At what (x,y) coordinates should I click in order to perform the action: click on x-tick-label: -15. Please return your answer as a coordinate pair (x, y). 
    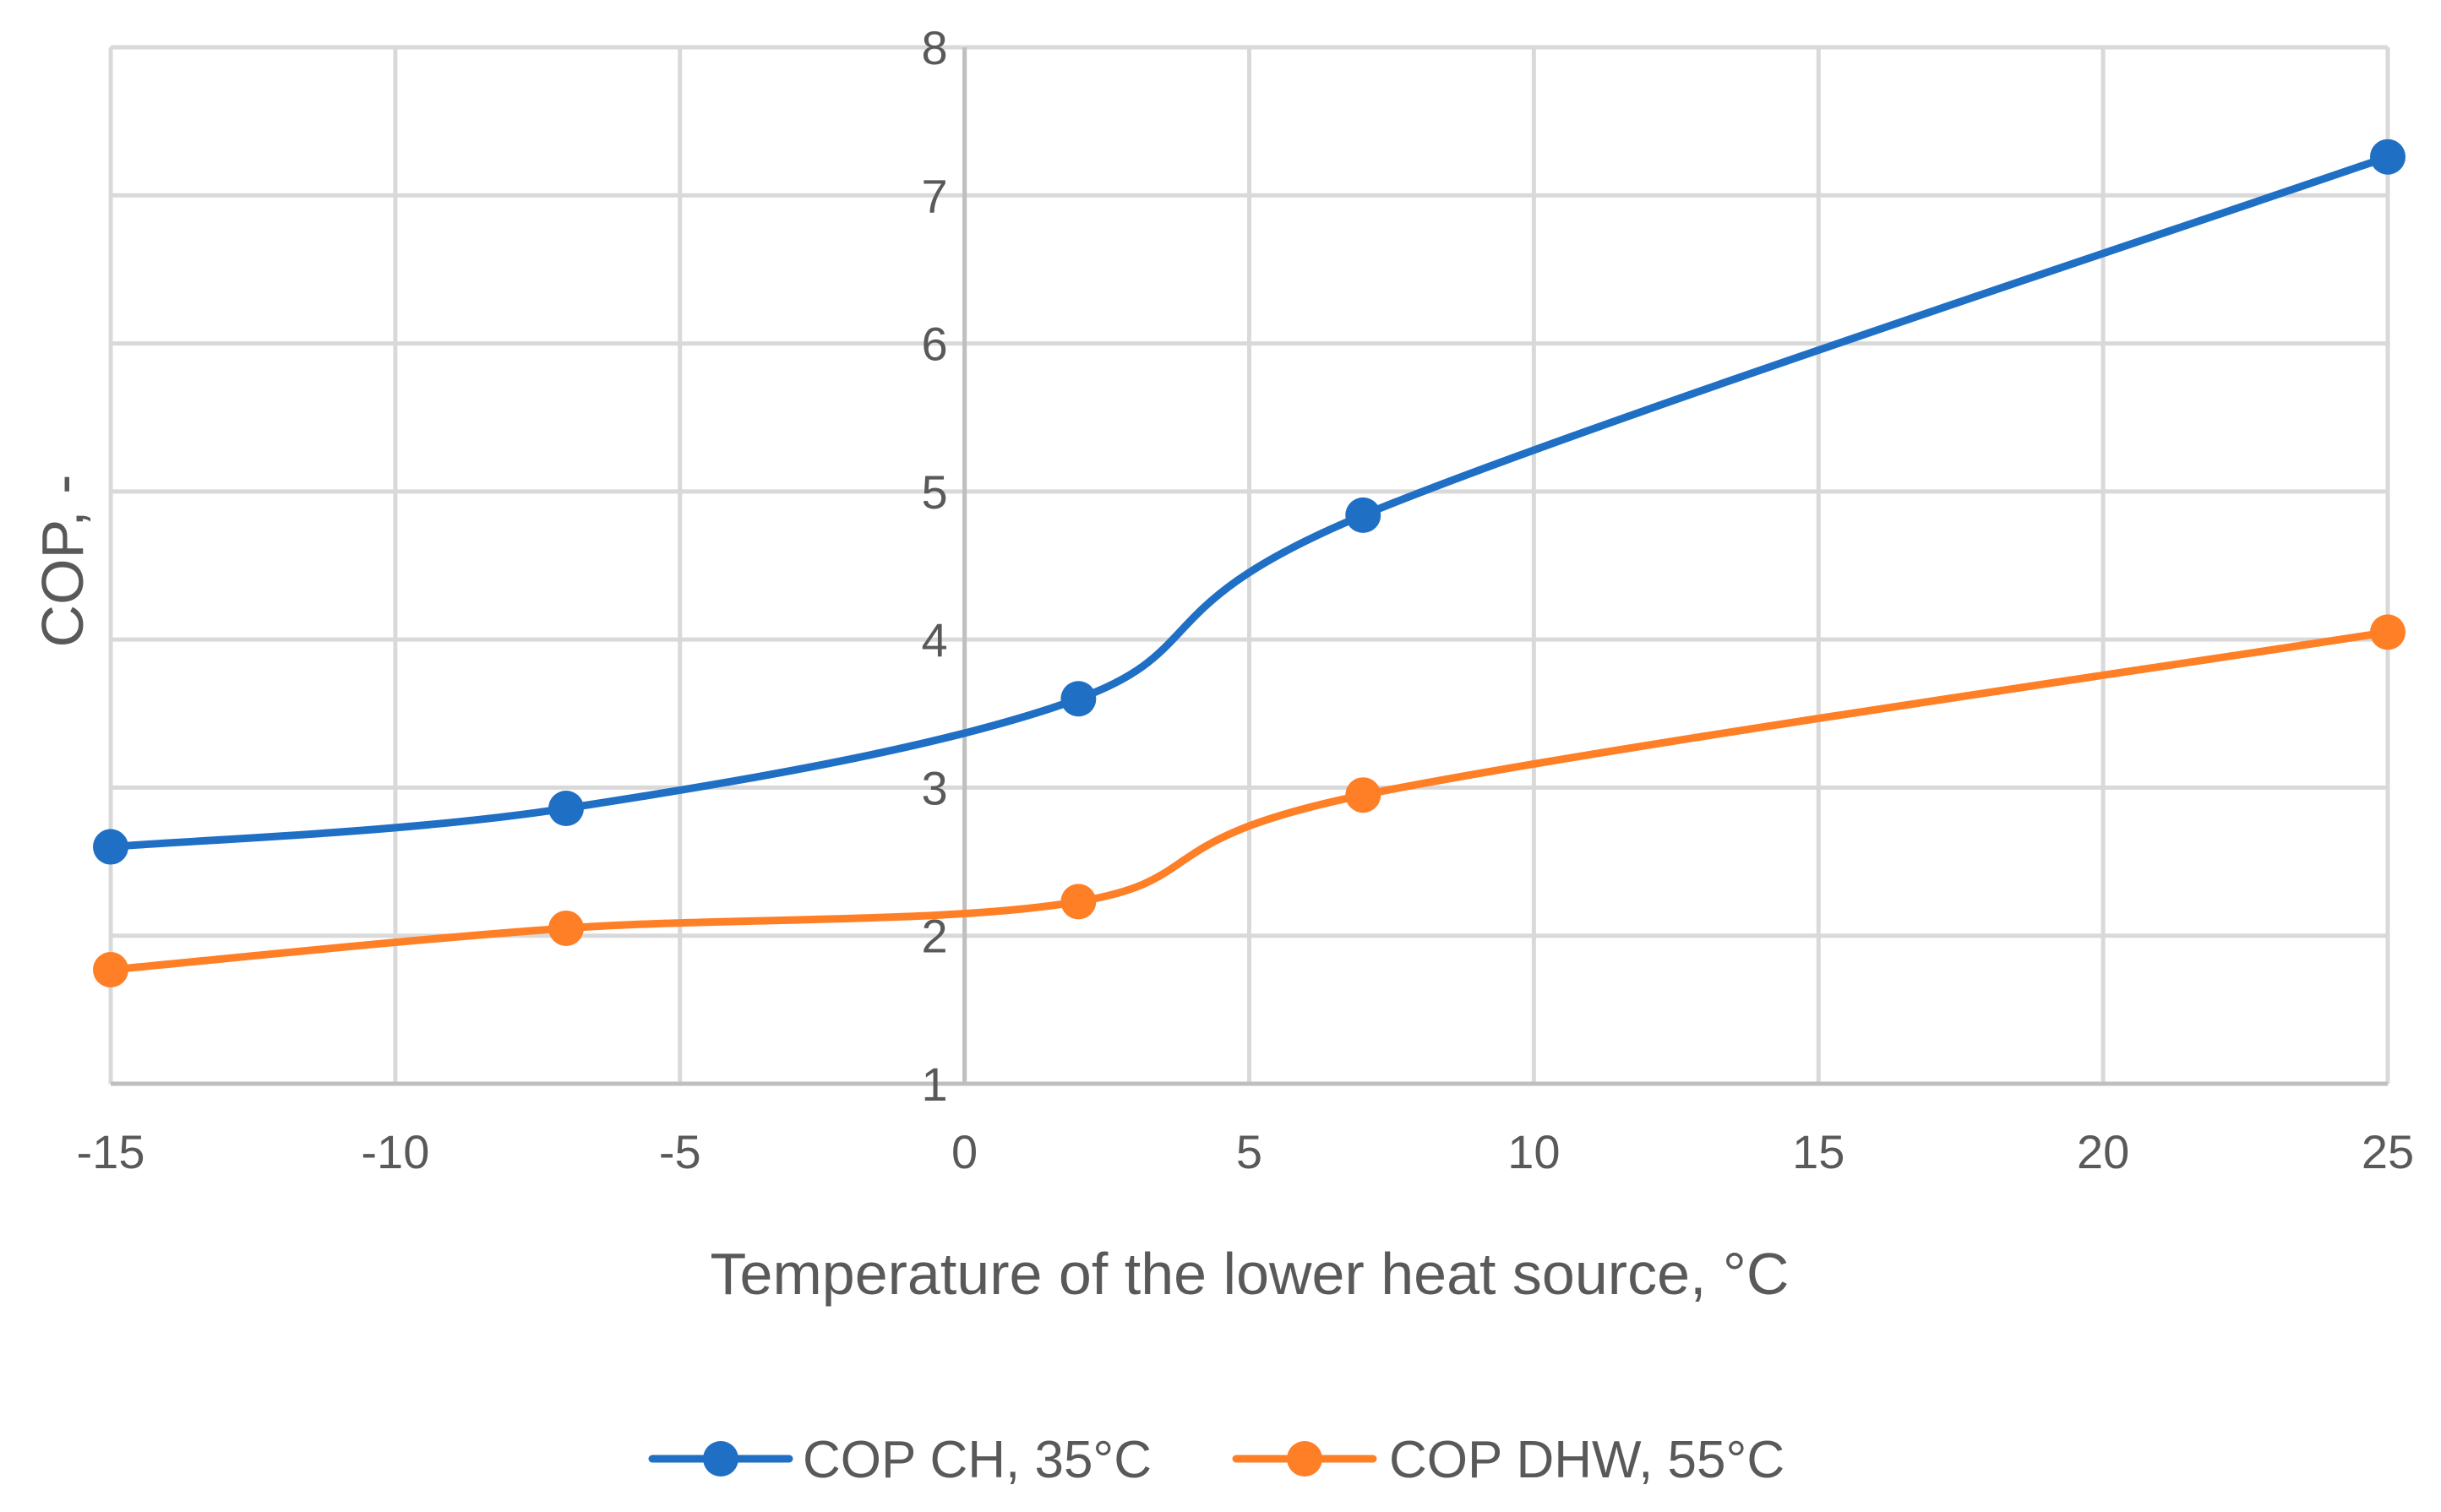
    Looking at the image, I should click on (111, 1151).